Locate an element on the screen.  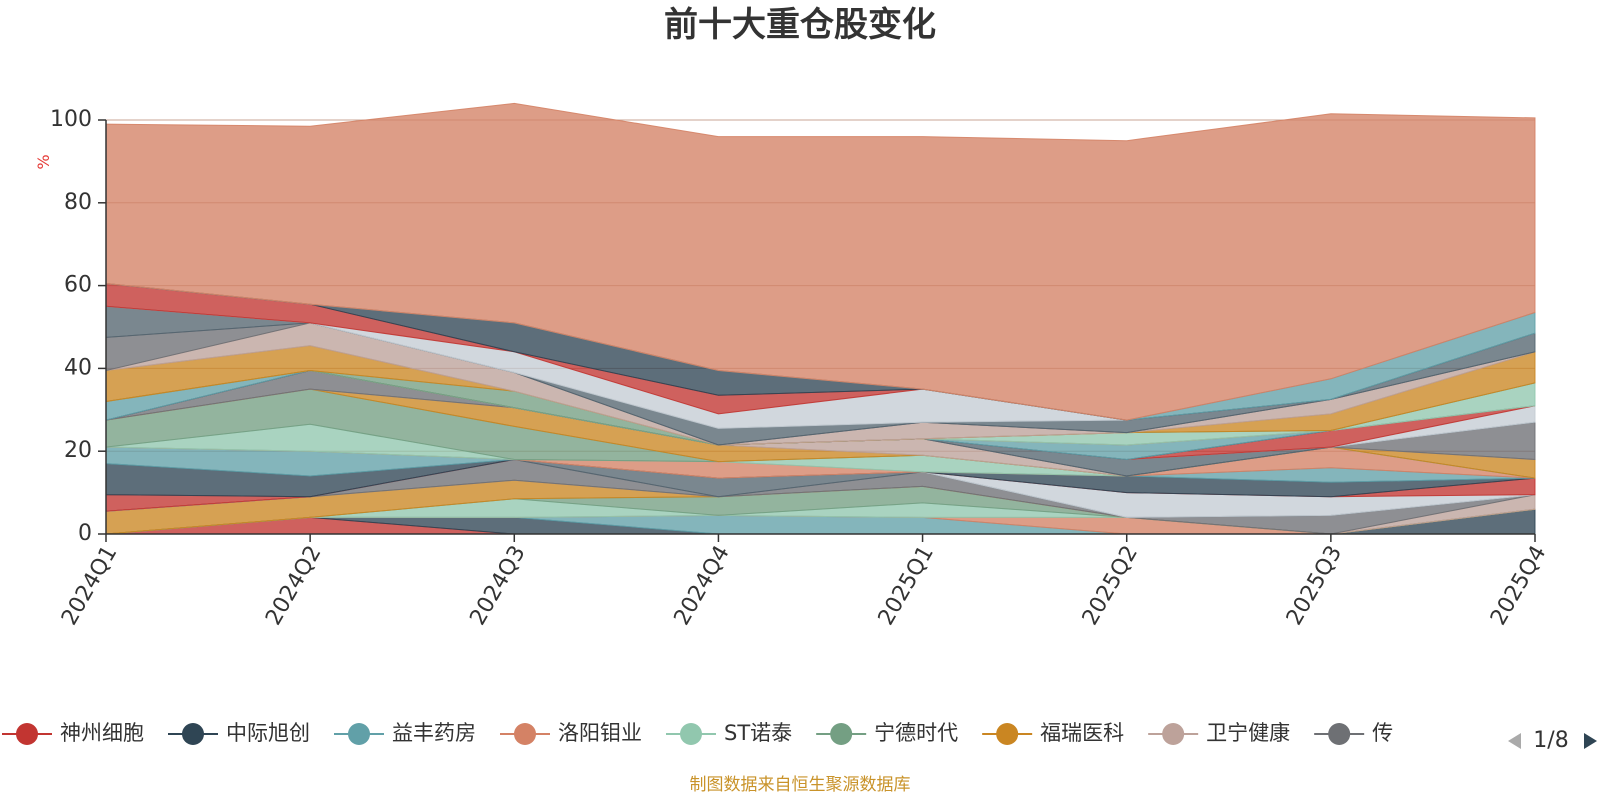
y-tick-label-5: 100 is located at coordinates (71, 119).